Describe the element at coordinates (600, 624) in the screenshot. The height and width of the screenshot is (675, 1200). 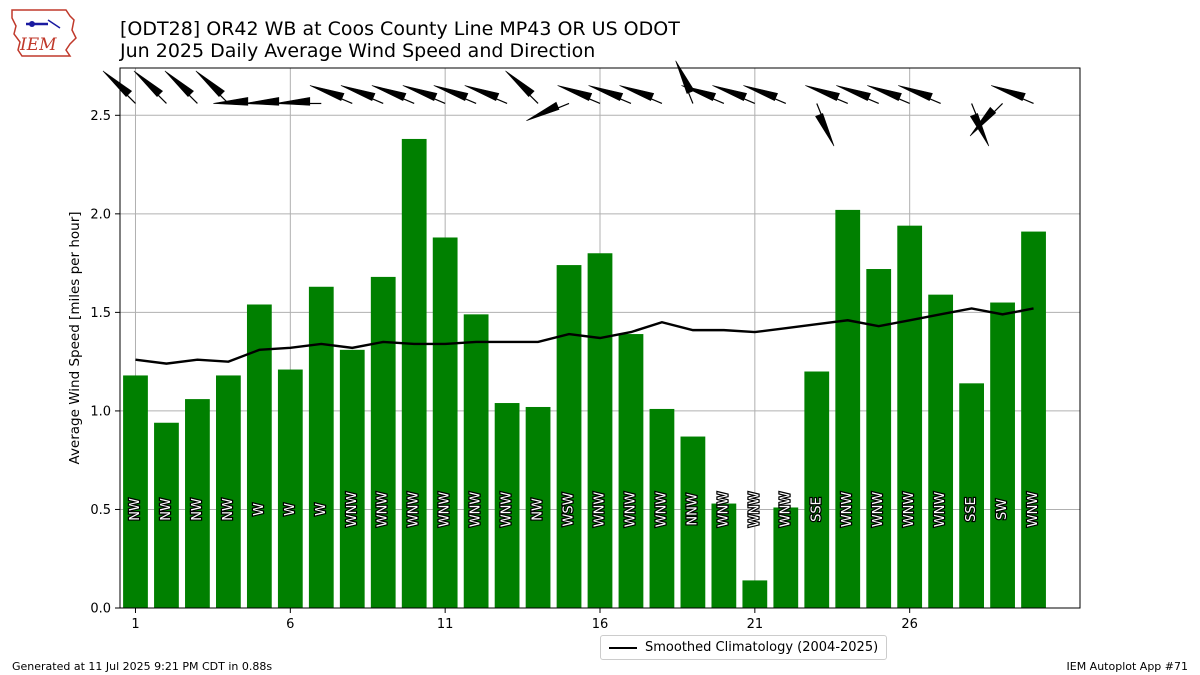
I see `x-tick-label: 16` at that location.